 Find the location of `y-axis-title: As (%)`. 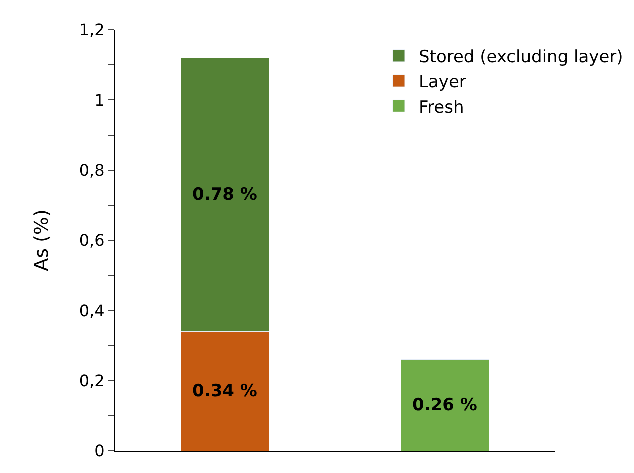

y-axis-title: As (%) is located at coordinates (42, 241).